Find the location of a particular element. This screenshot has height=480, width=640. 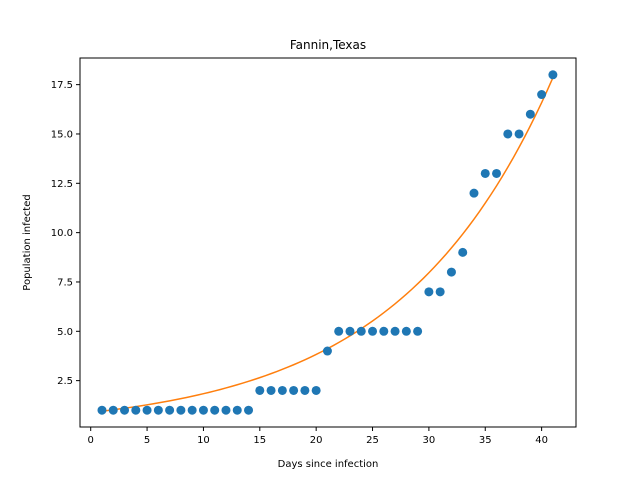

y-tick-label: 2.5 is located at coordinates (65, 381).